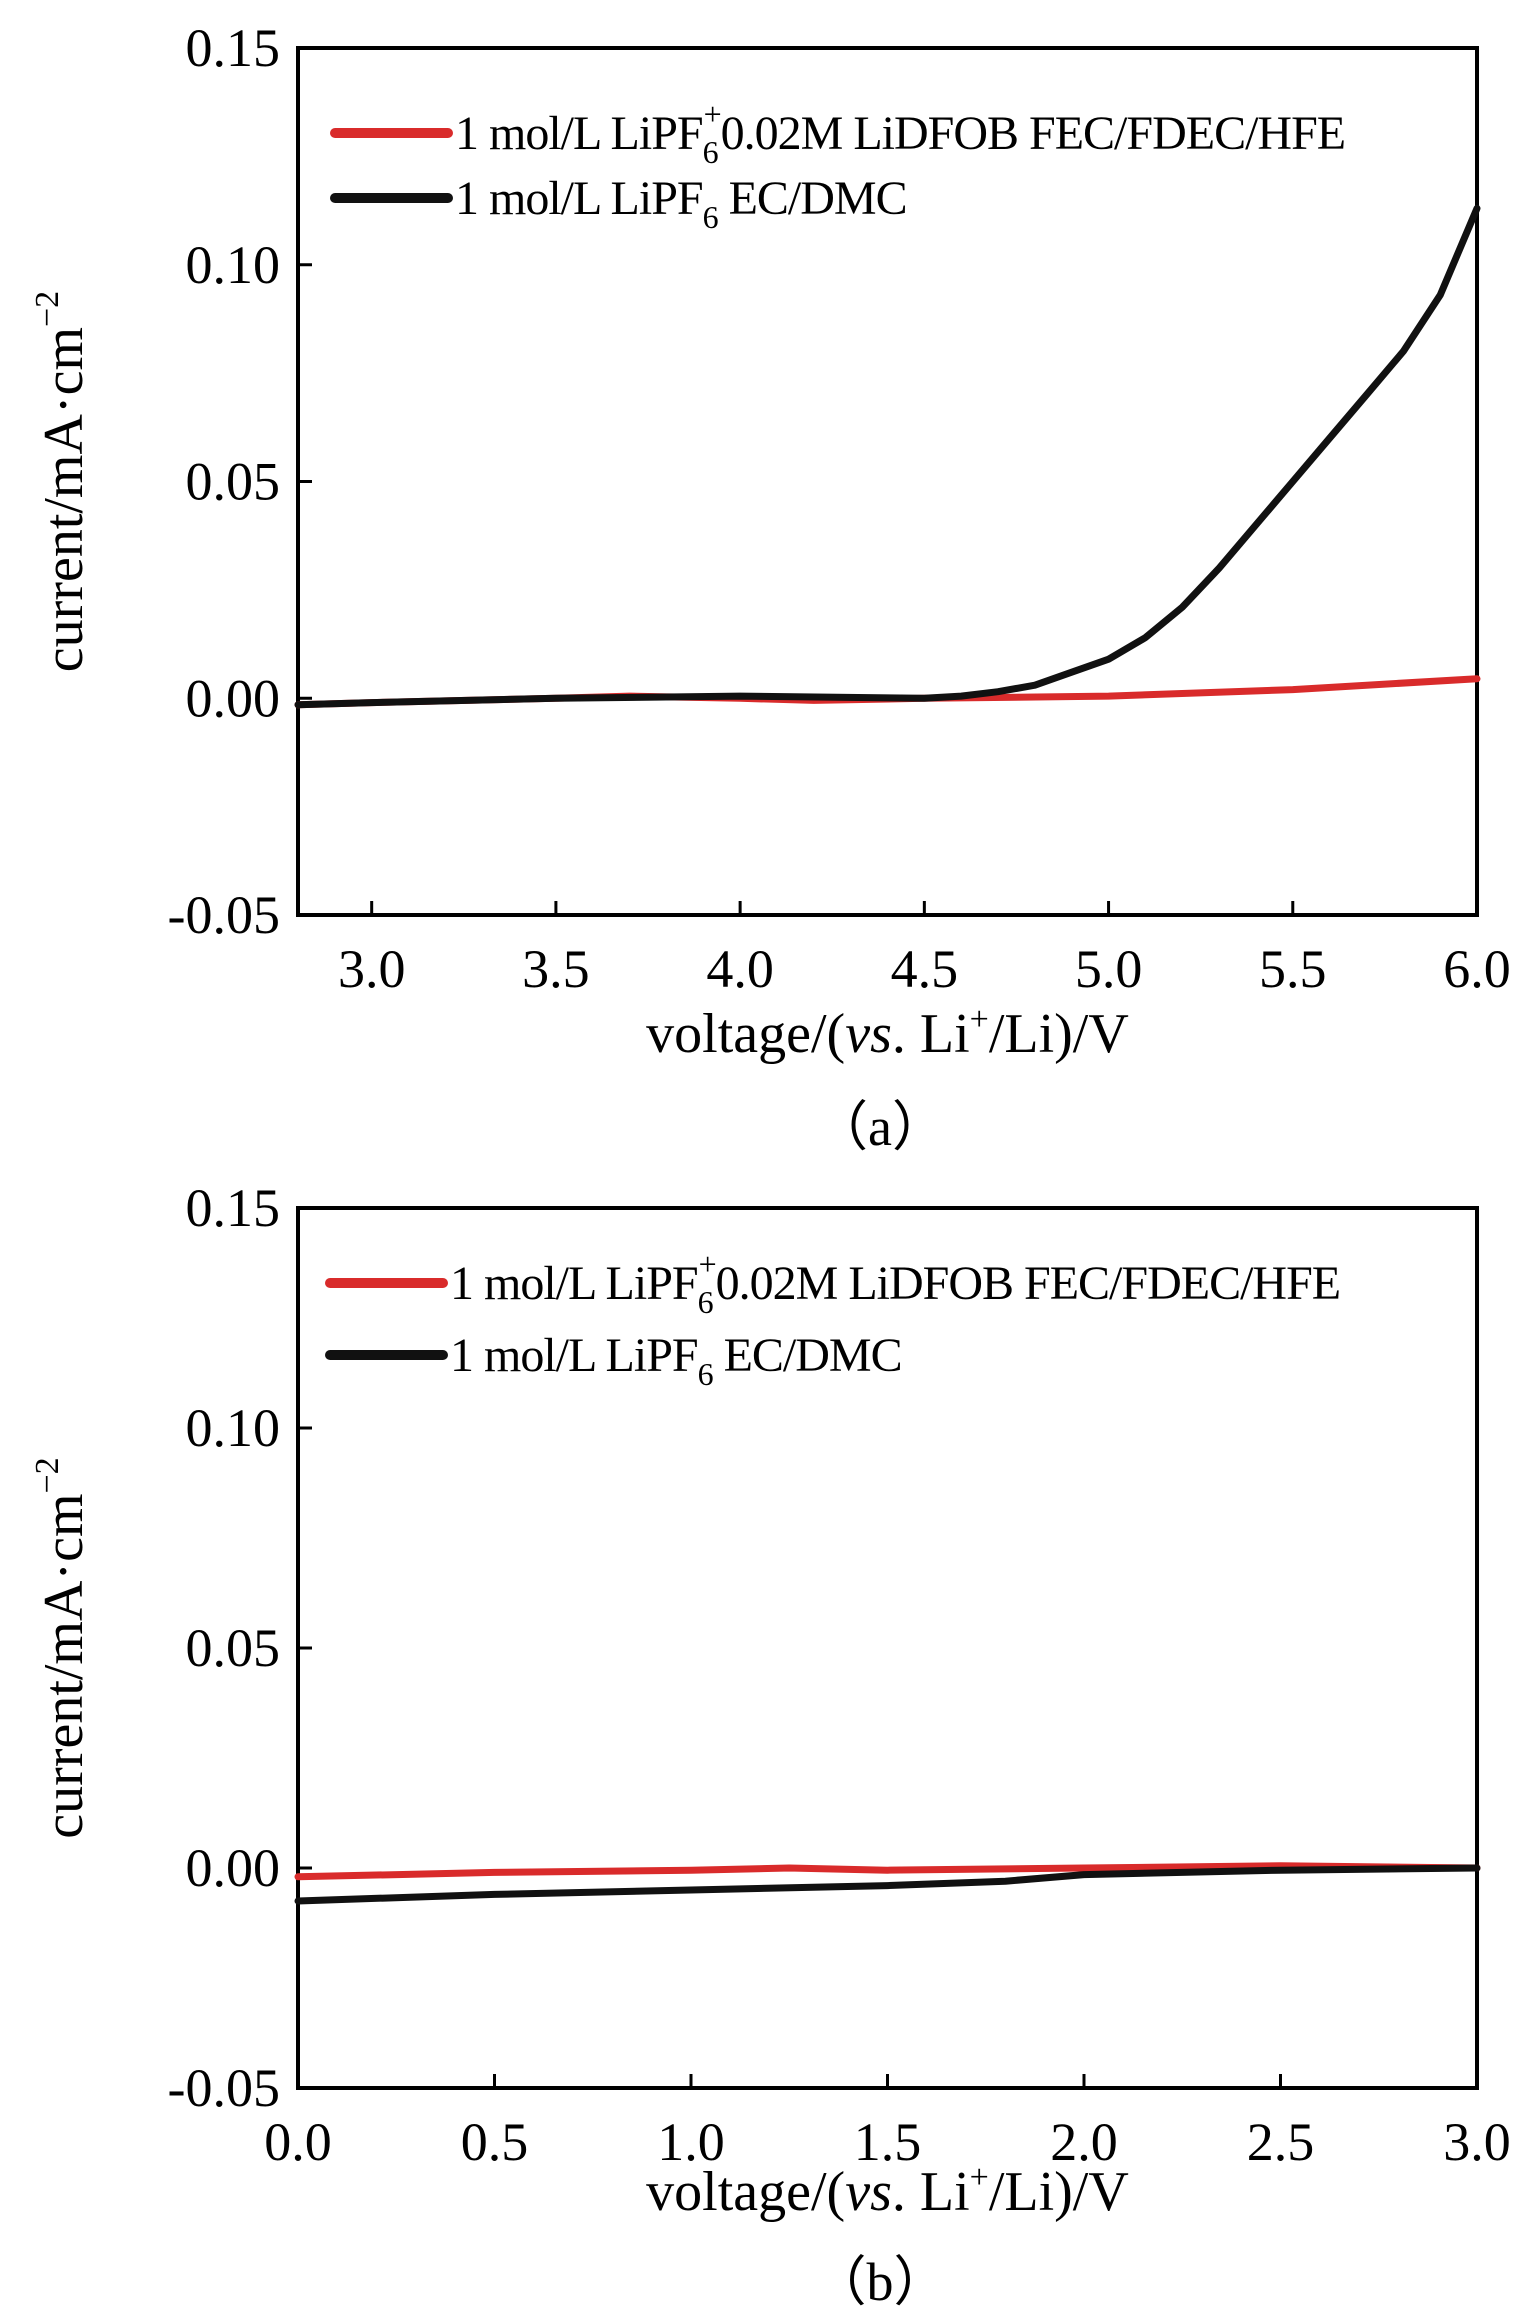  Describe the element at coordinates (495, 2142) in the screenshot. I see `x-tick-label: 0.5` at that location.